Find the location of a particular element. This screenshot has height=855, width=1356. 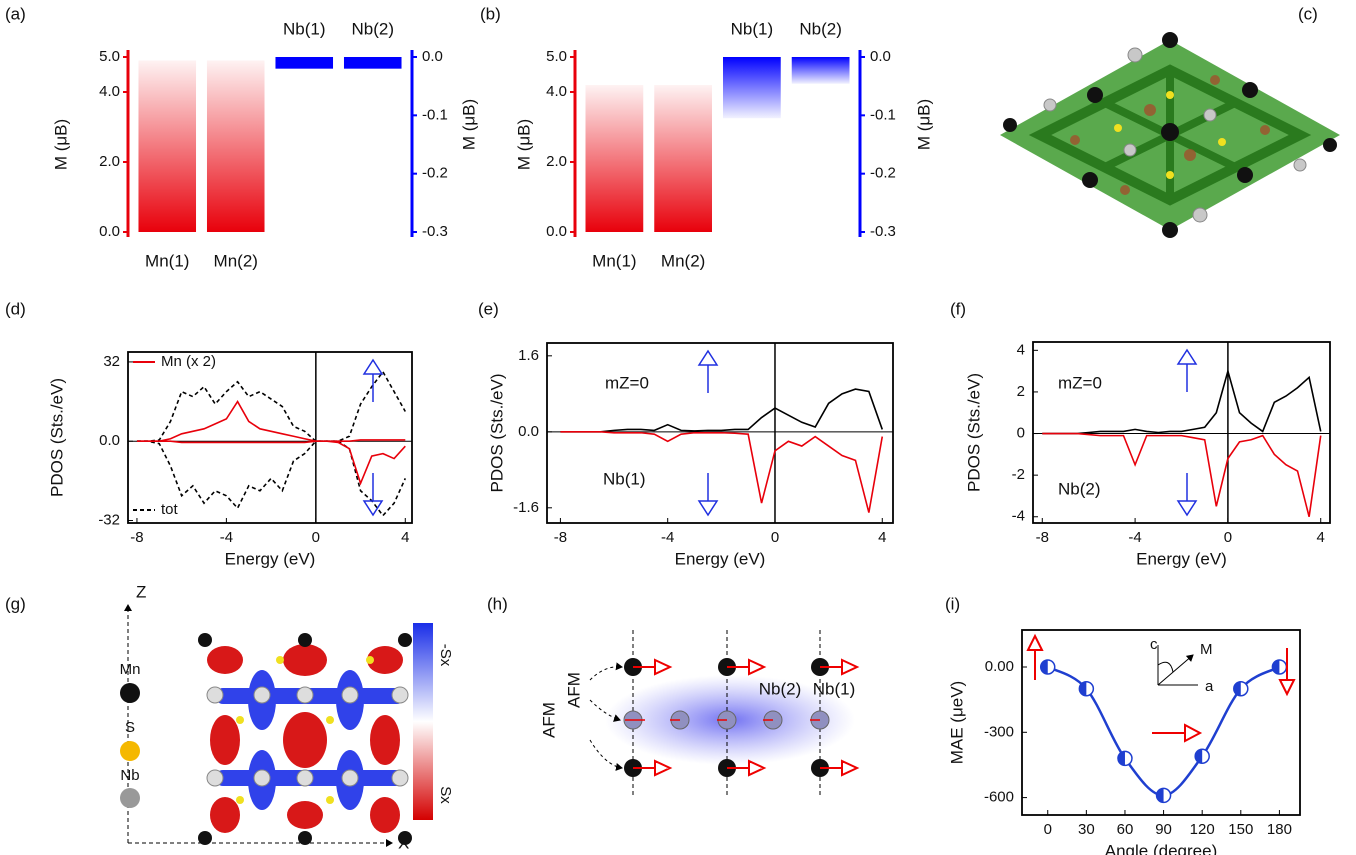

x-tick-label: 150 is located at coordinates (1240, 829).